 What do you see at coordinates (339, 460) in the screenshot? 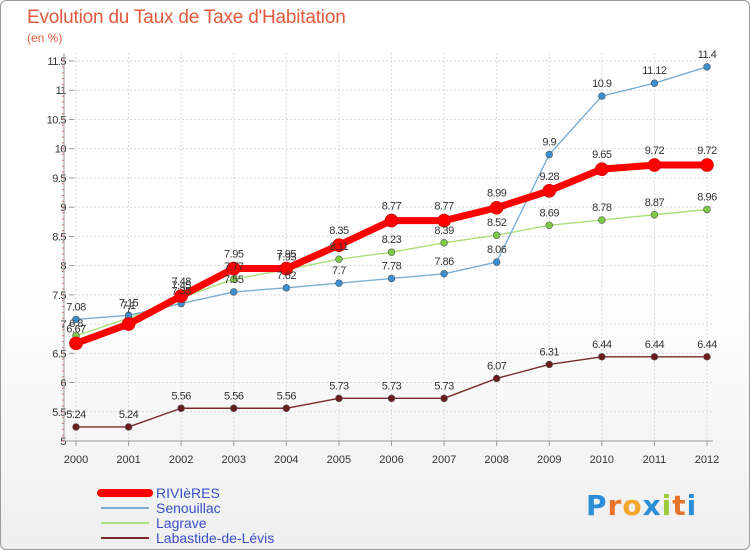
I see `x-tick-label: 2005` at bounding box center [339, 460].